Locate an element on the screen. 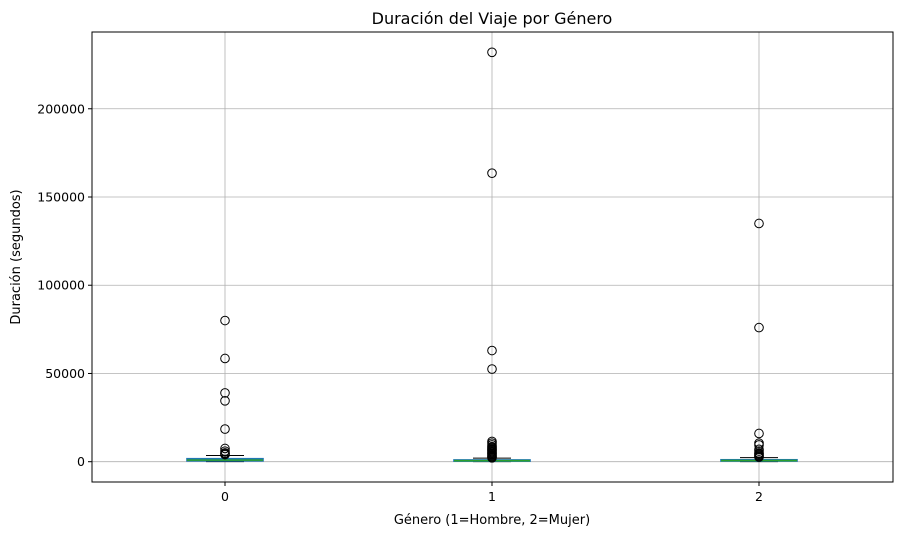 This screenshot has height=536, width=902. y-axis-label: Duración (segundos) is located at coordinates (16, 256).